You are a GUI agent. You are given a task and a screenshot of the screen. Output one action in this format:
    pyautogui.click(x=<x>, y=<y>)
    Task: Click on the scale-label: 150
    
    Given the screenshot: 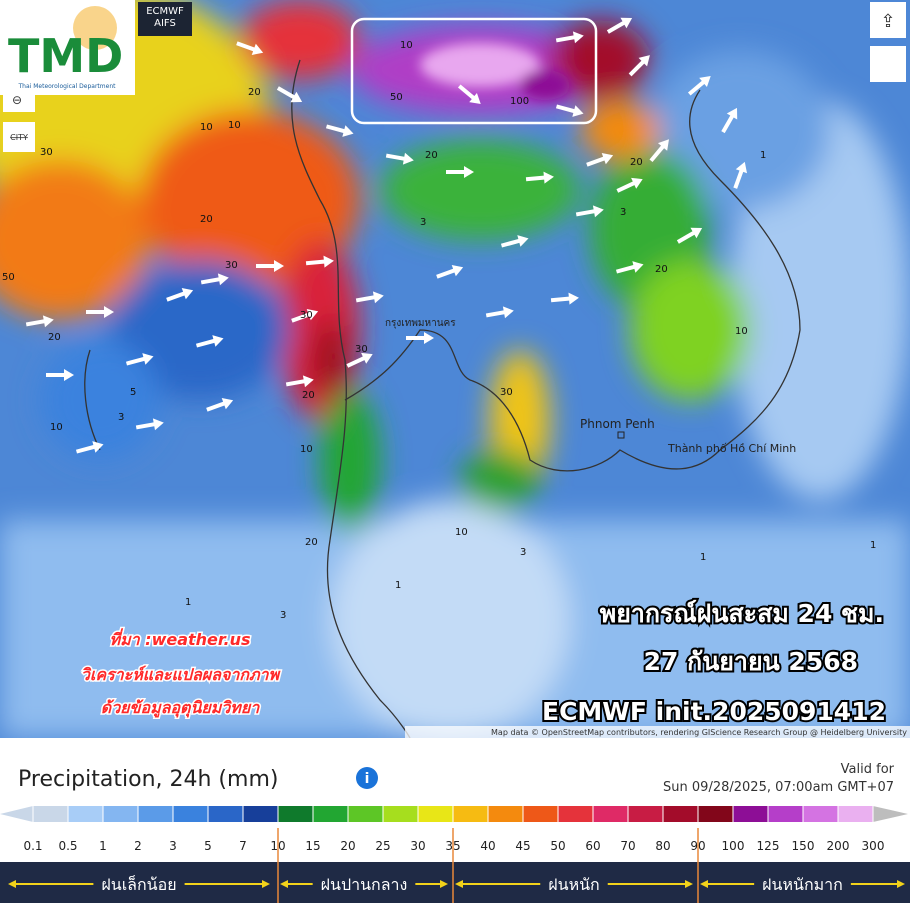 What is the action you would take?
    pyautogui.click(x=803, y=846)
    